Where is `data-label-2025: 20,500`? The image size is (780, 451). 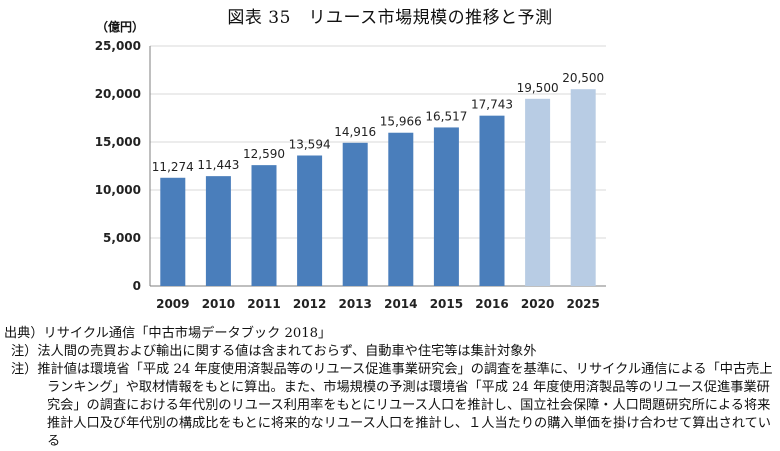 data-label-2025: 20,500 is located at coordinates (583, 78).